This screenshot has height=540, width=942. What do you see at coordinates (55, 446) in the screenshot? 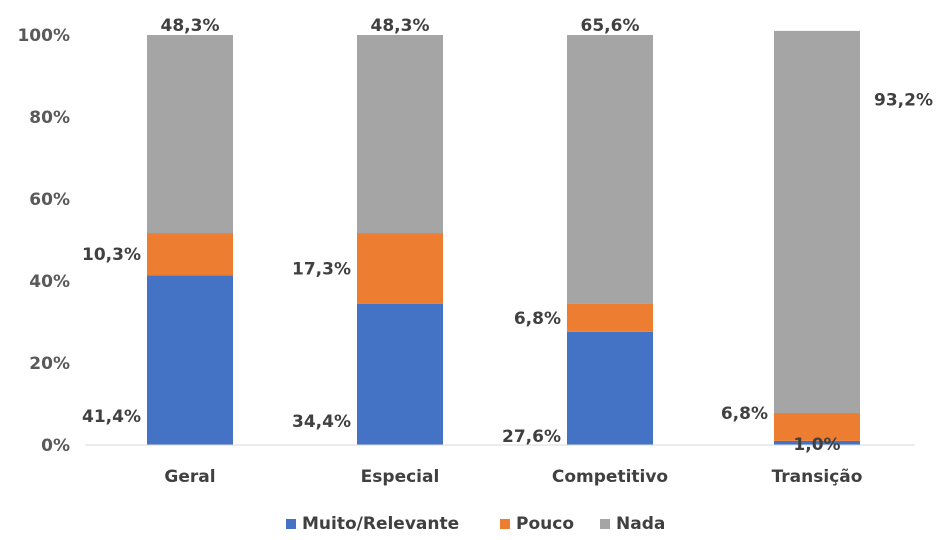
I see `y-tick-0: 0%` at bounding box center [55, 446].